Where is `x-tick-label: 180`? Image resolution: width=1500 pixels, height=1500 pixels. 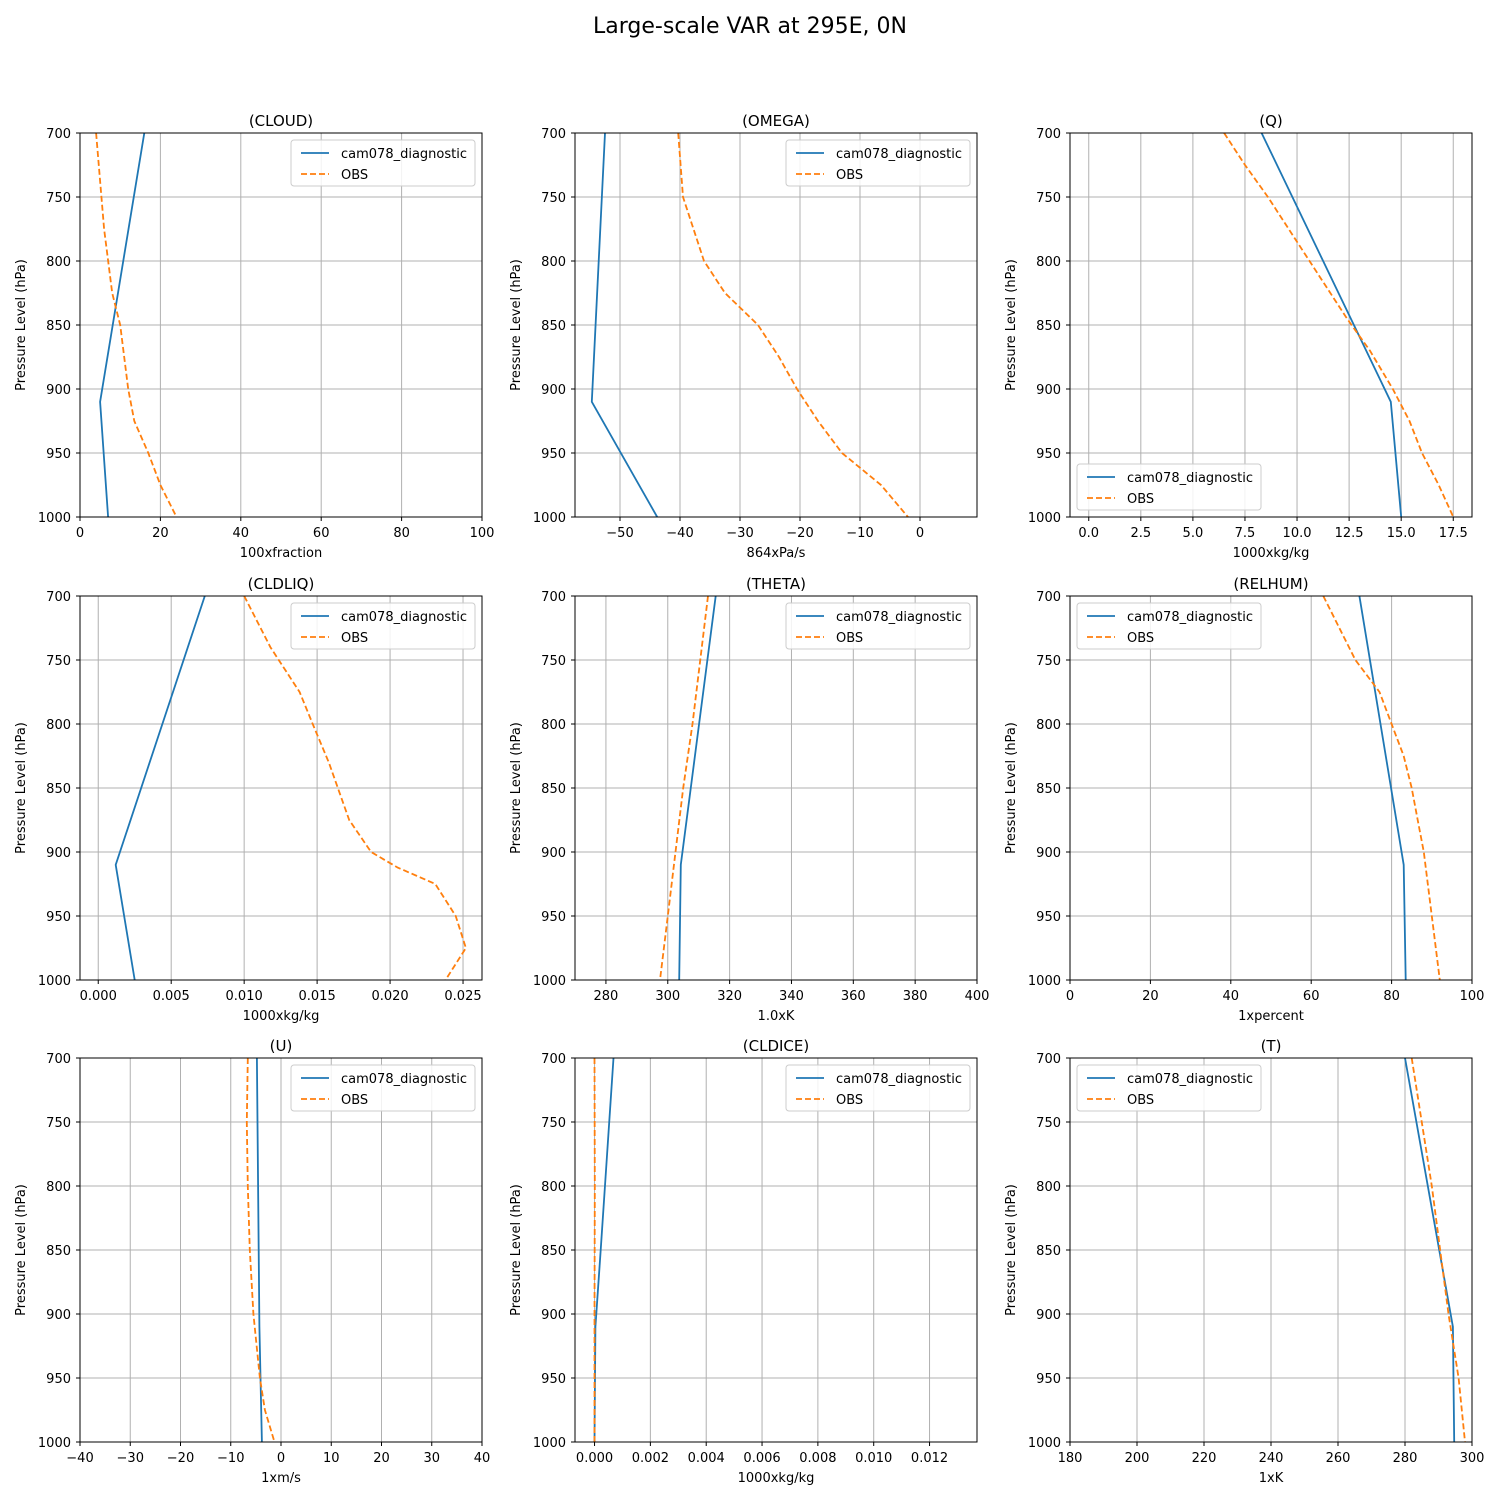
x-tick-label: 180 is located at coordinates (1070, 1458).